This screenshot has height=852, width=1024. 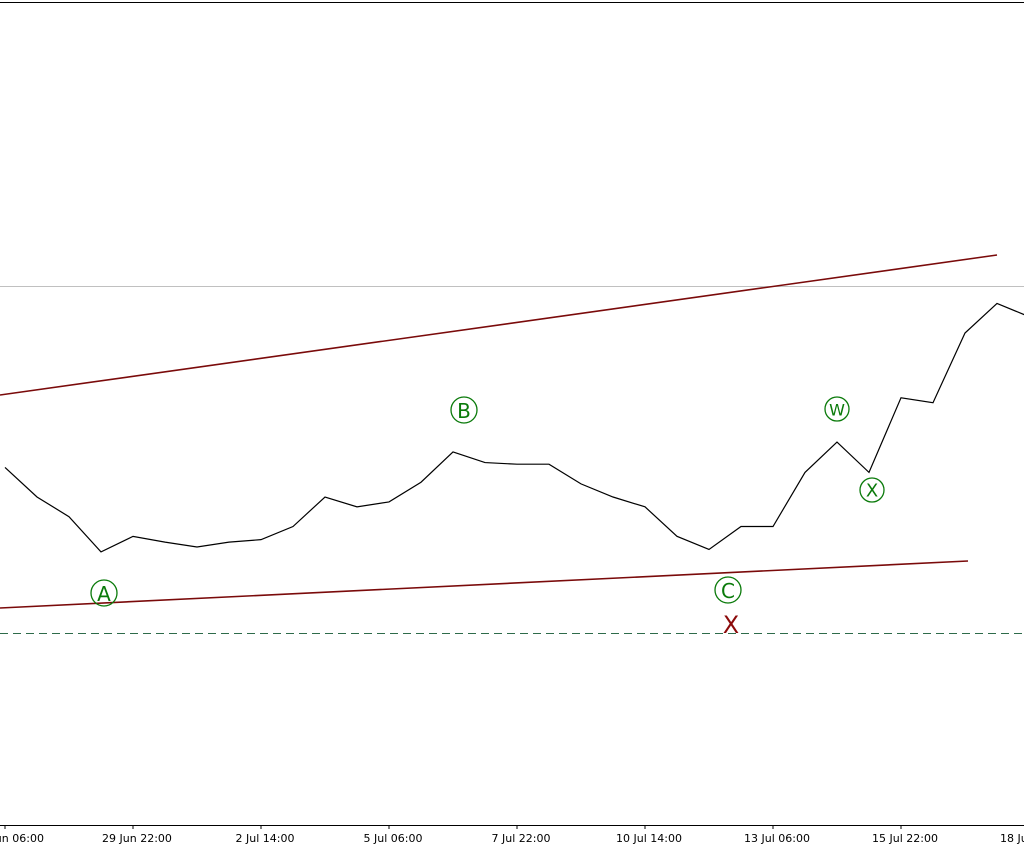 What do you see at coordinates (393, 838) in the screenshot?
I see `x-tick-label: 5 Jul 06:00` at bounding box center [393, 838].